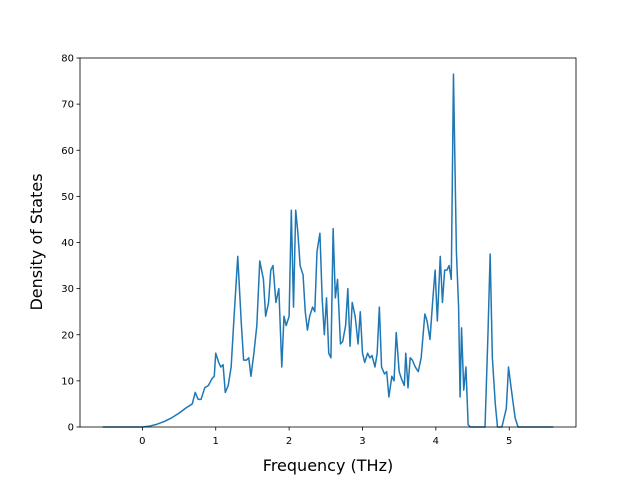 The image size is (640, 484). Describe the element at coordinates (67, 197) in the screenshot. I see `y-tick-label: 50` at that location.